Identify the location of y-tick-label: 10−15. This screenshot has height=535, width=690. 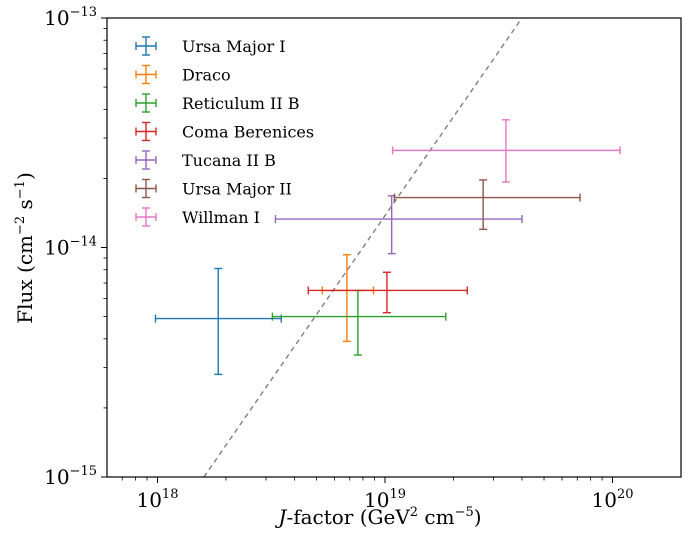
(70, 476).